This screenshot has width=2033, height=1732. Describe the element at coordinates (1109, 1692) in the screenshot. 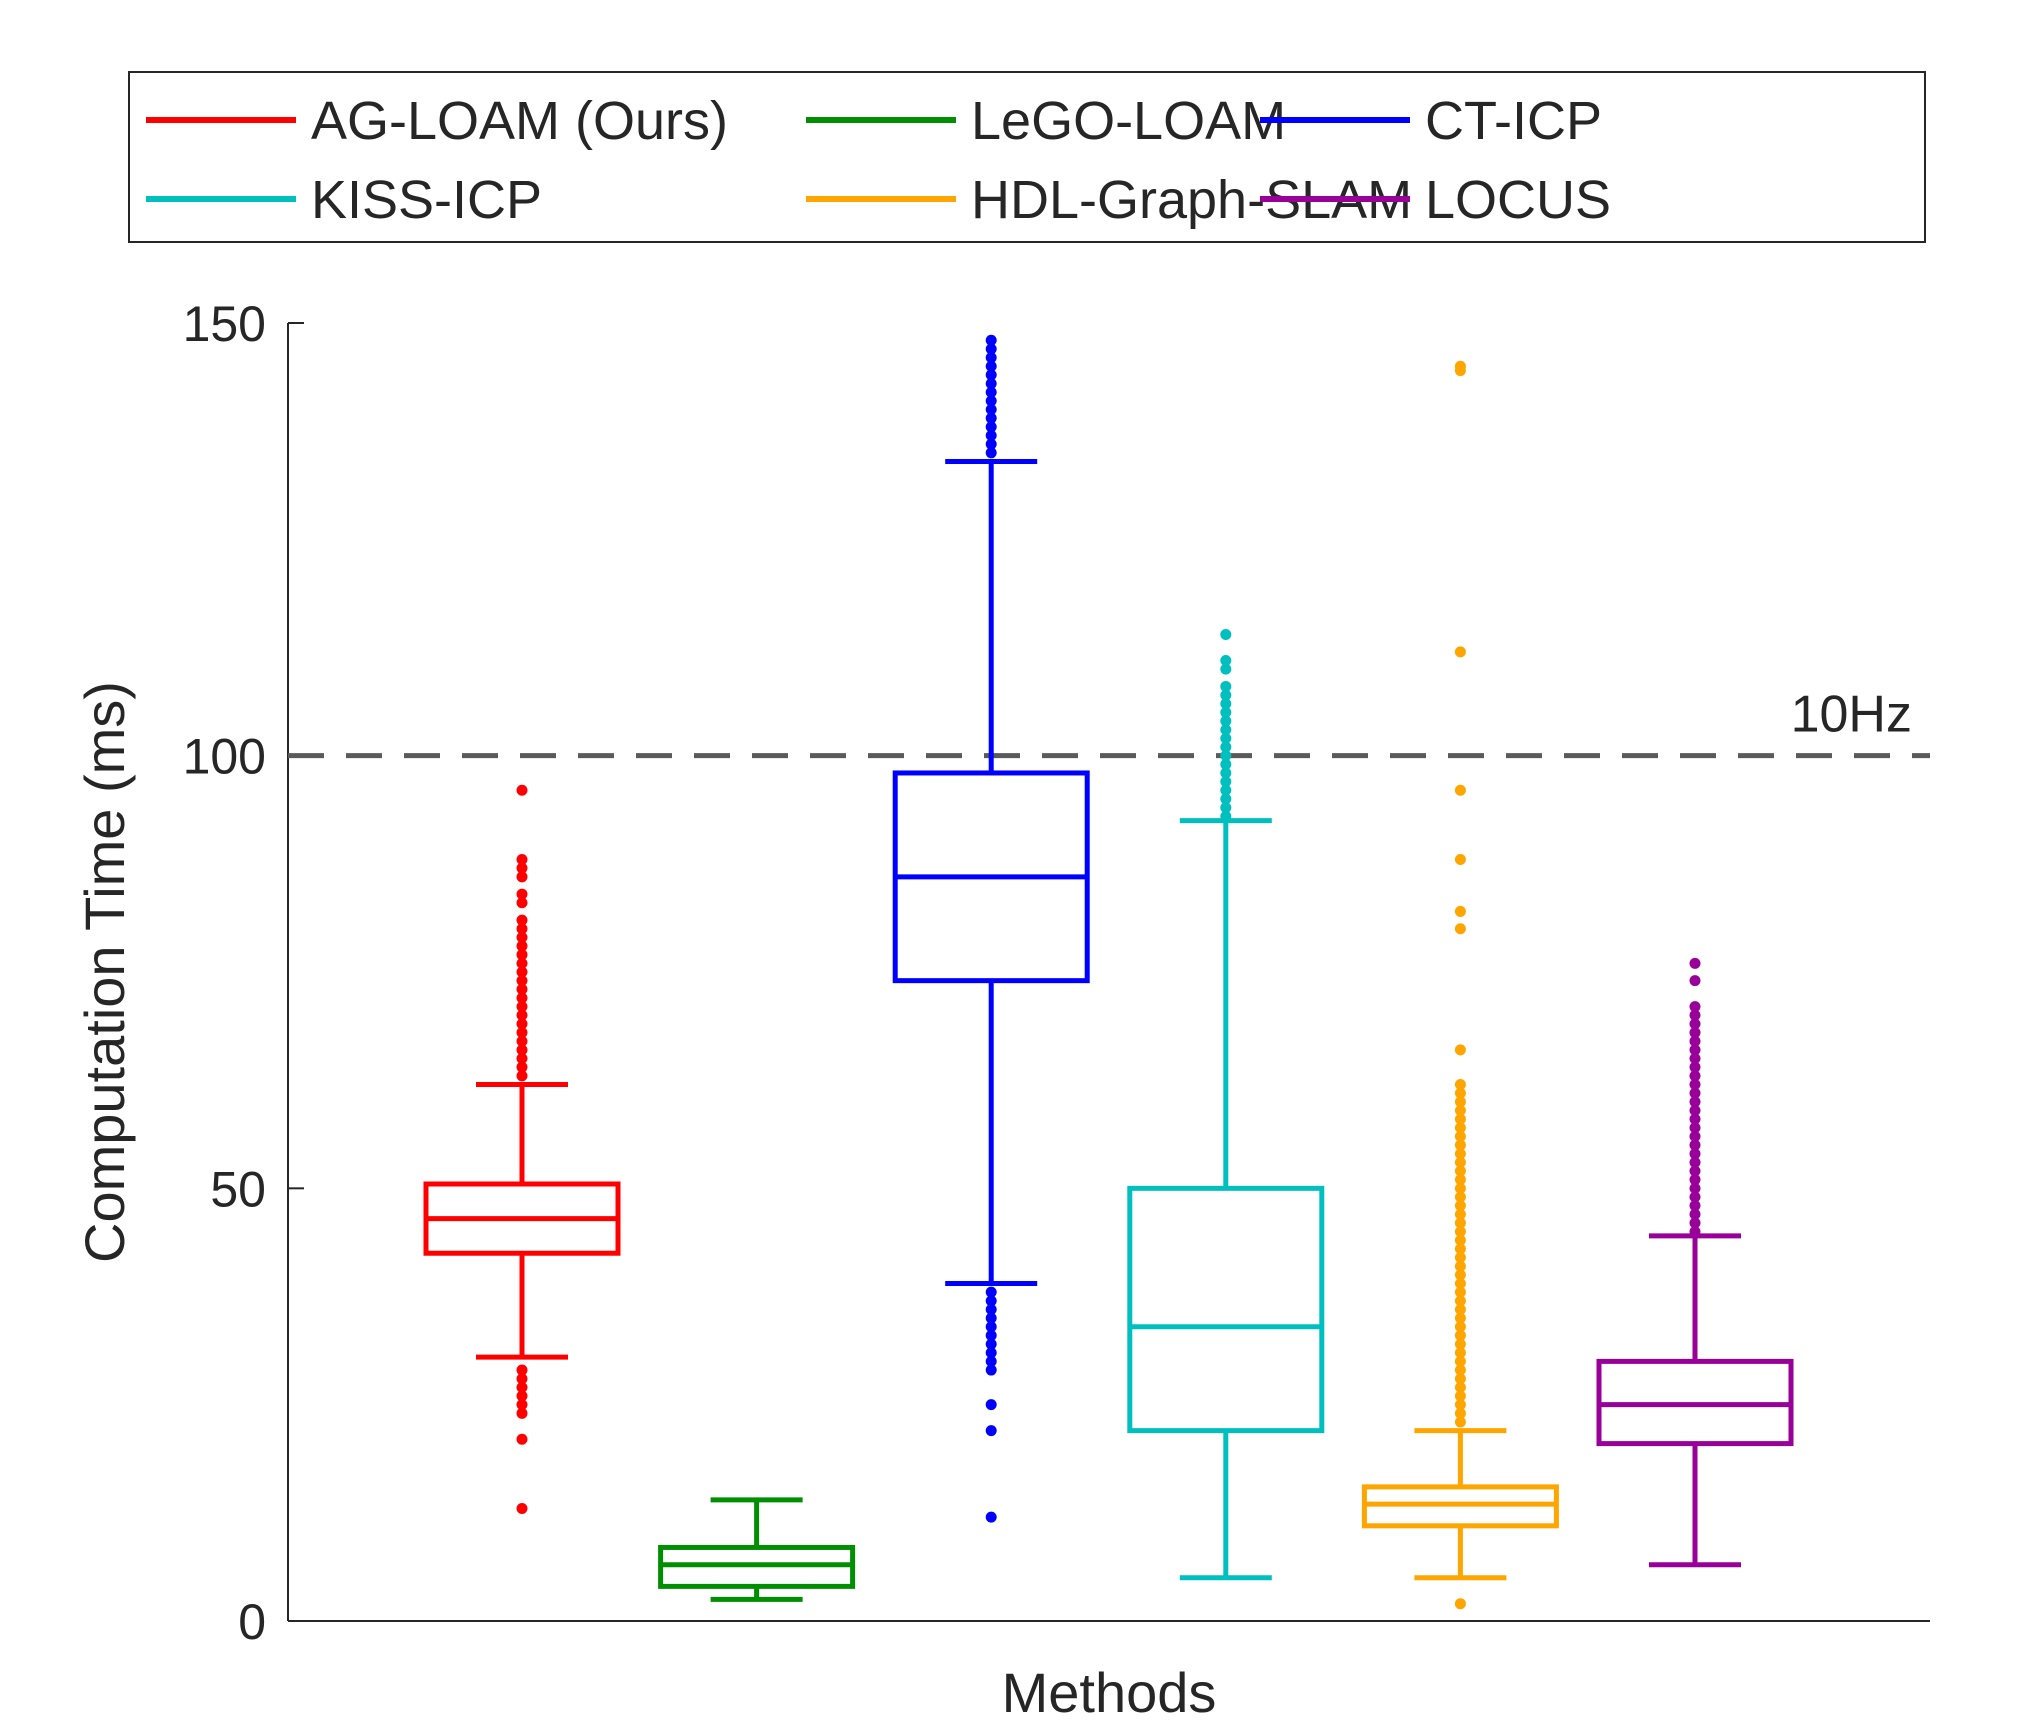

I see `x-axis-title: Methods` at that location.